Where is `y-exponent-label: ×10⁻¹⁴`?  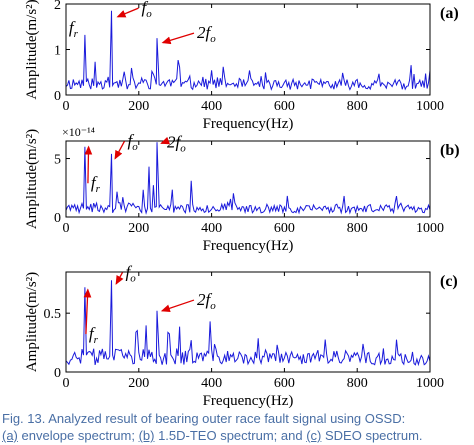 y-exponent-label: ×10⁻¹⁴ is located at coordinates (78, 132).